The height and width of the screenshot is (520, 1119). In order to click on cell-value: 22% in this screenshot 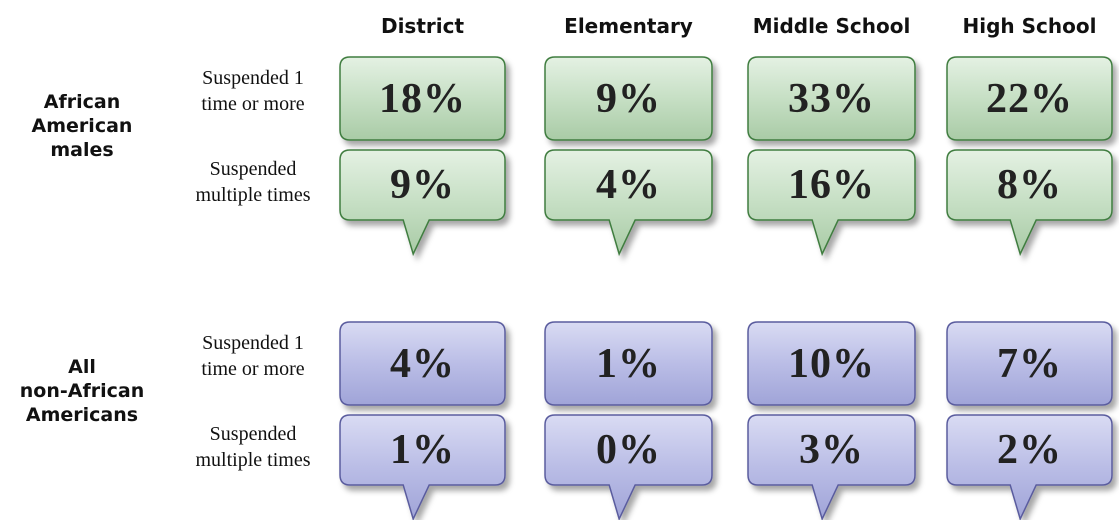, I will do `click(1029, 99)`.